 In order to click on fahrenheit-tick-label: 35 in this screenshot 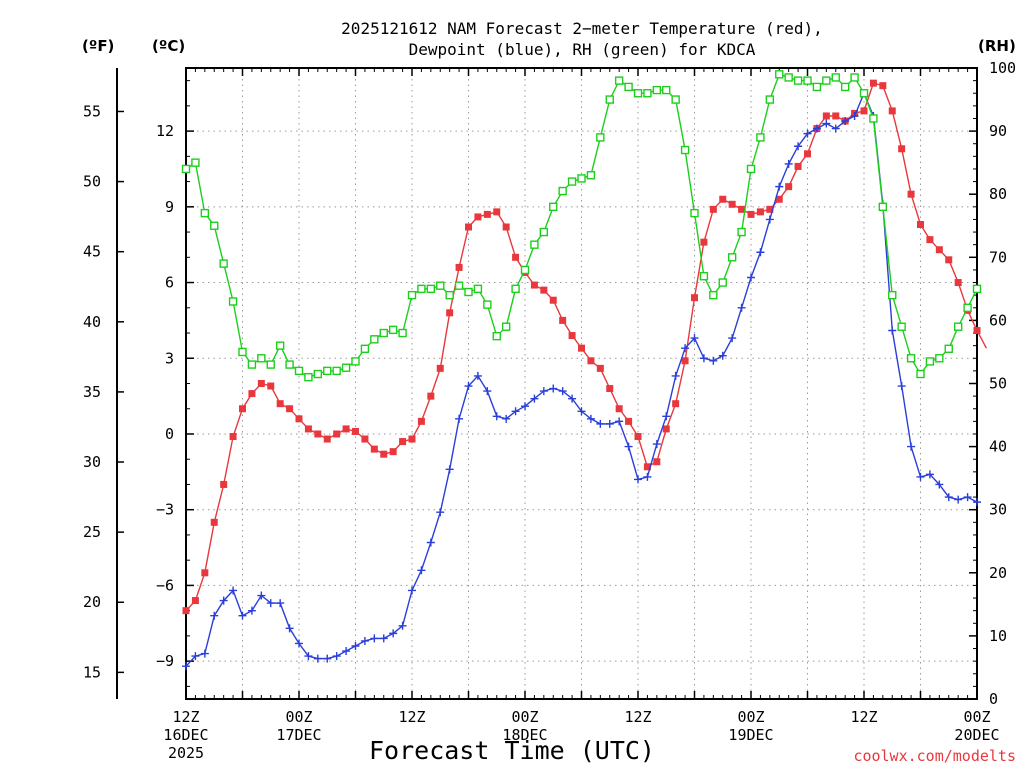, I will do `click(92, 392)`.